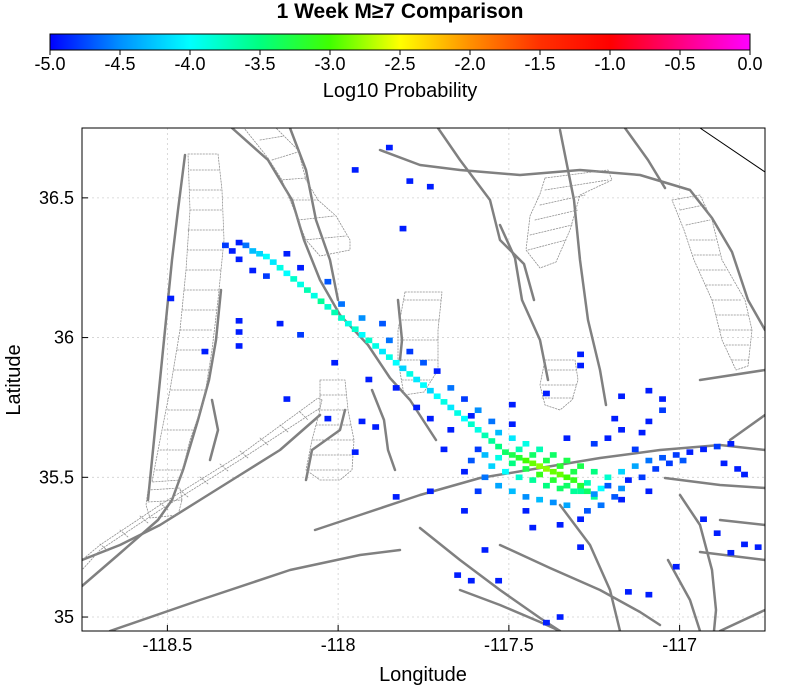 Image resolution: width=800 pixels, height=700 pixels. I want to click on colorbar-tick-label: -2.5, so click(399, 64).